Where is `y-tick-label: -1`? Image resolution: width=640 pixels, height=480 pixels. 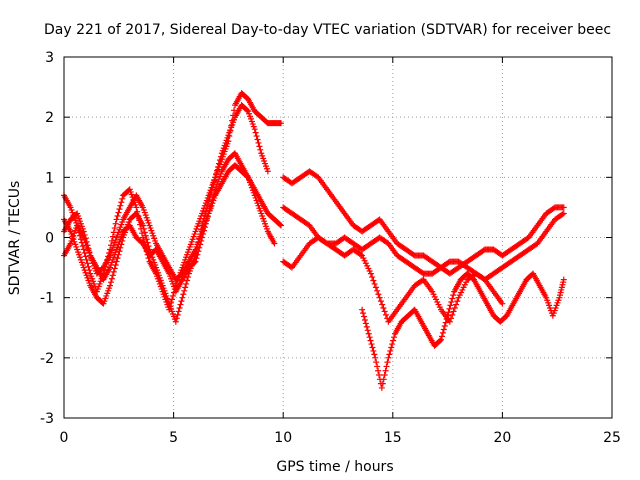
y-tick-label: -1 is located at coordinates (47, 299).